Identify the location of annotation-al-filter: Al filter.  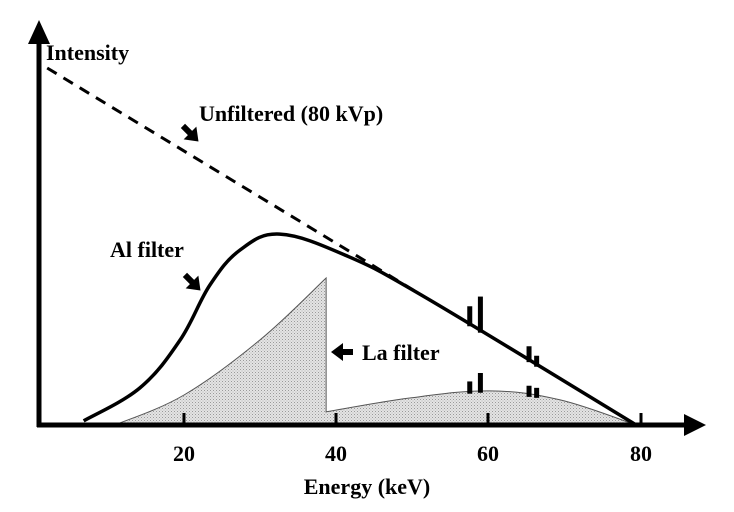
(147, 249).